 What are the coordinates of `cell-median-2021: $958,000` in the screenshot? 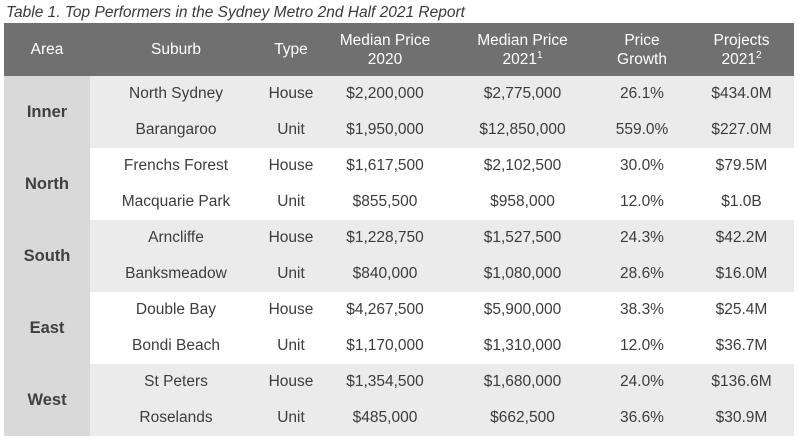 It's located at (522, 201).